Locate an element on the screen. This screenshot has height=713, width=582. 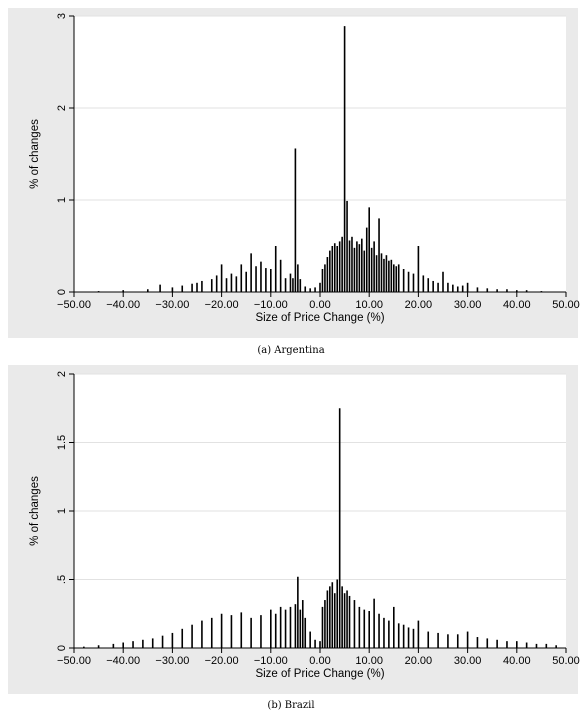
x-tick-label: 10.00 is located at coordinates (369, 661).